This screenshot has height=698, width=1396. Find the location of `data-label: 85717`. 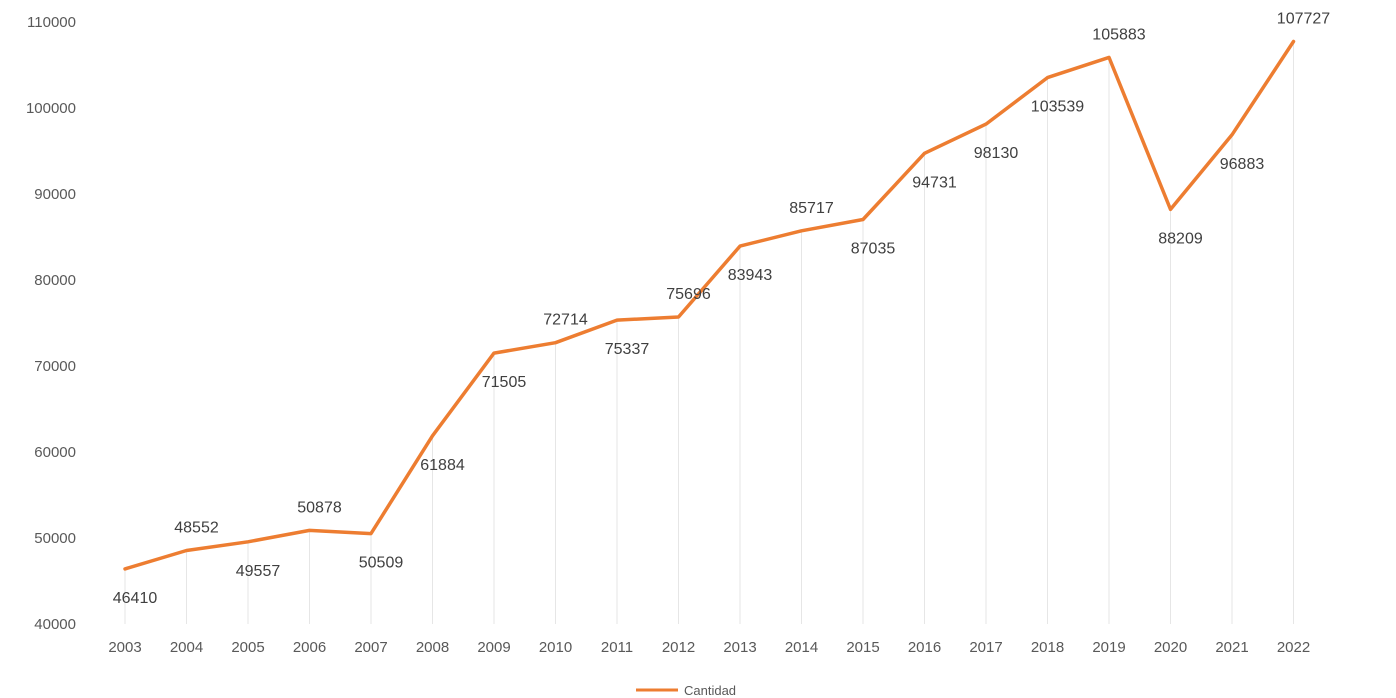

data-label: 85717 is located at coordinates (811, 208).